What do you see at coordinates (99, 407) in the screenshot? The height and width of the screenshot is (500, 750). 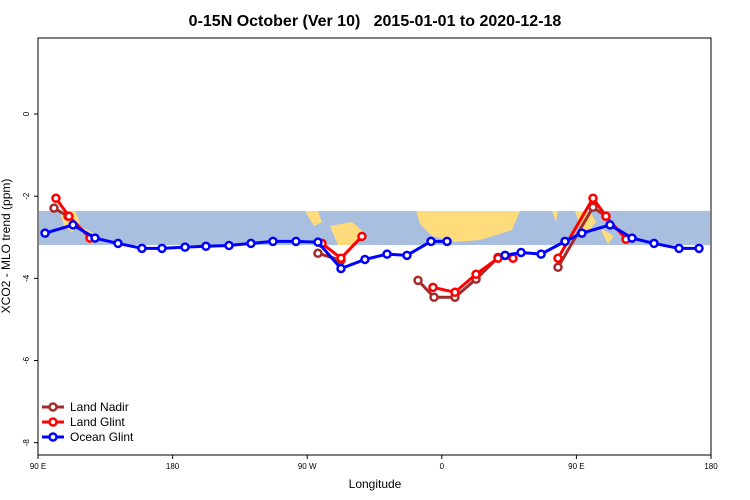 I see `legend-label: Land Nadir` at bounding box center [99, 407].